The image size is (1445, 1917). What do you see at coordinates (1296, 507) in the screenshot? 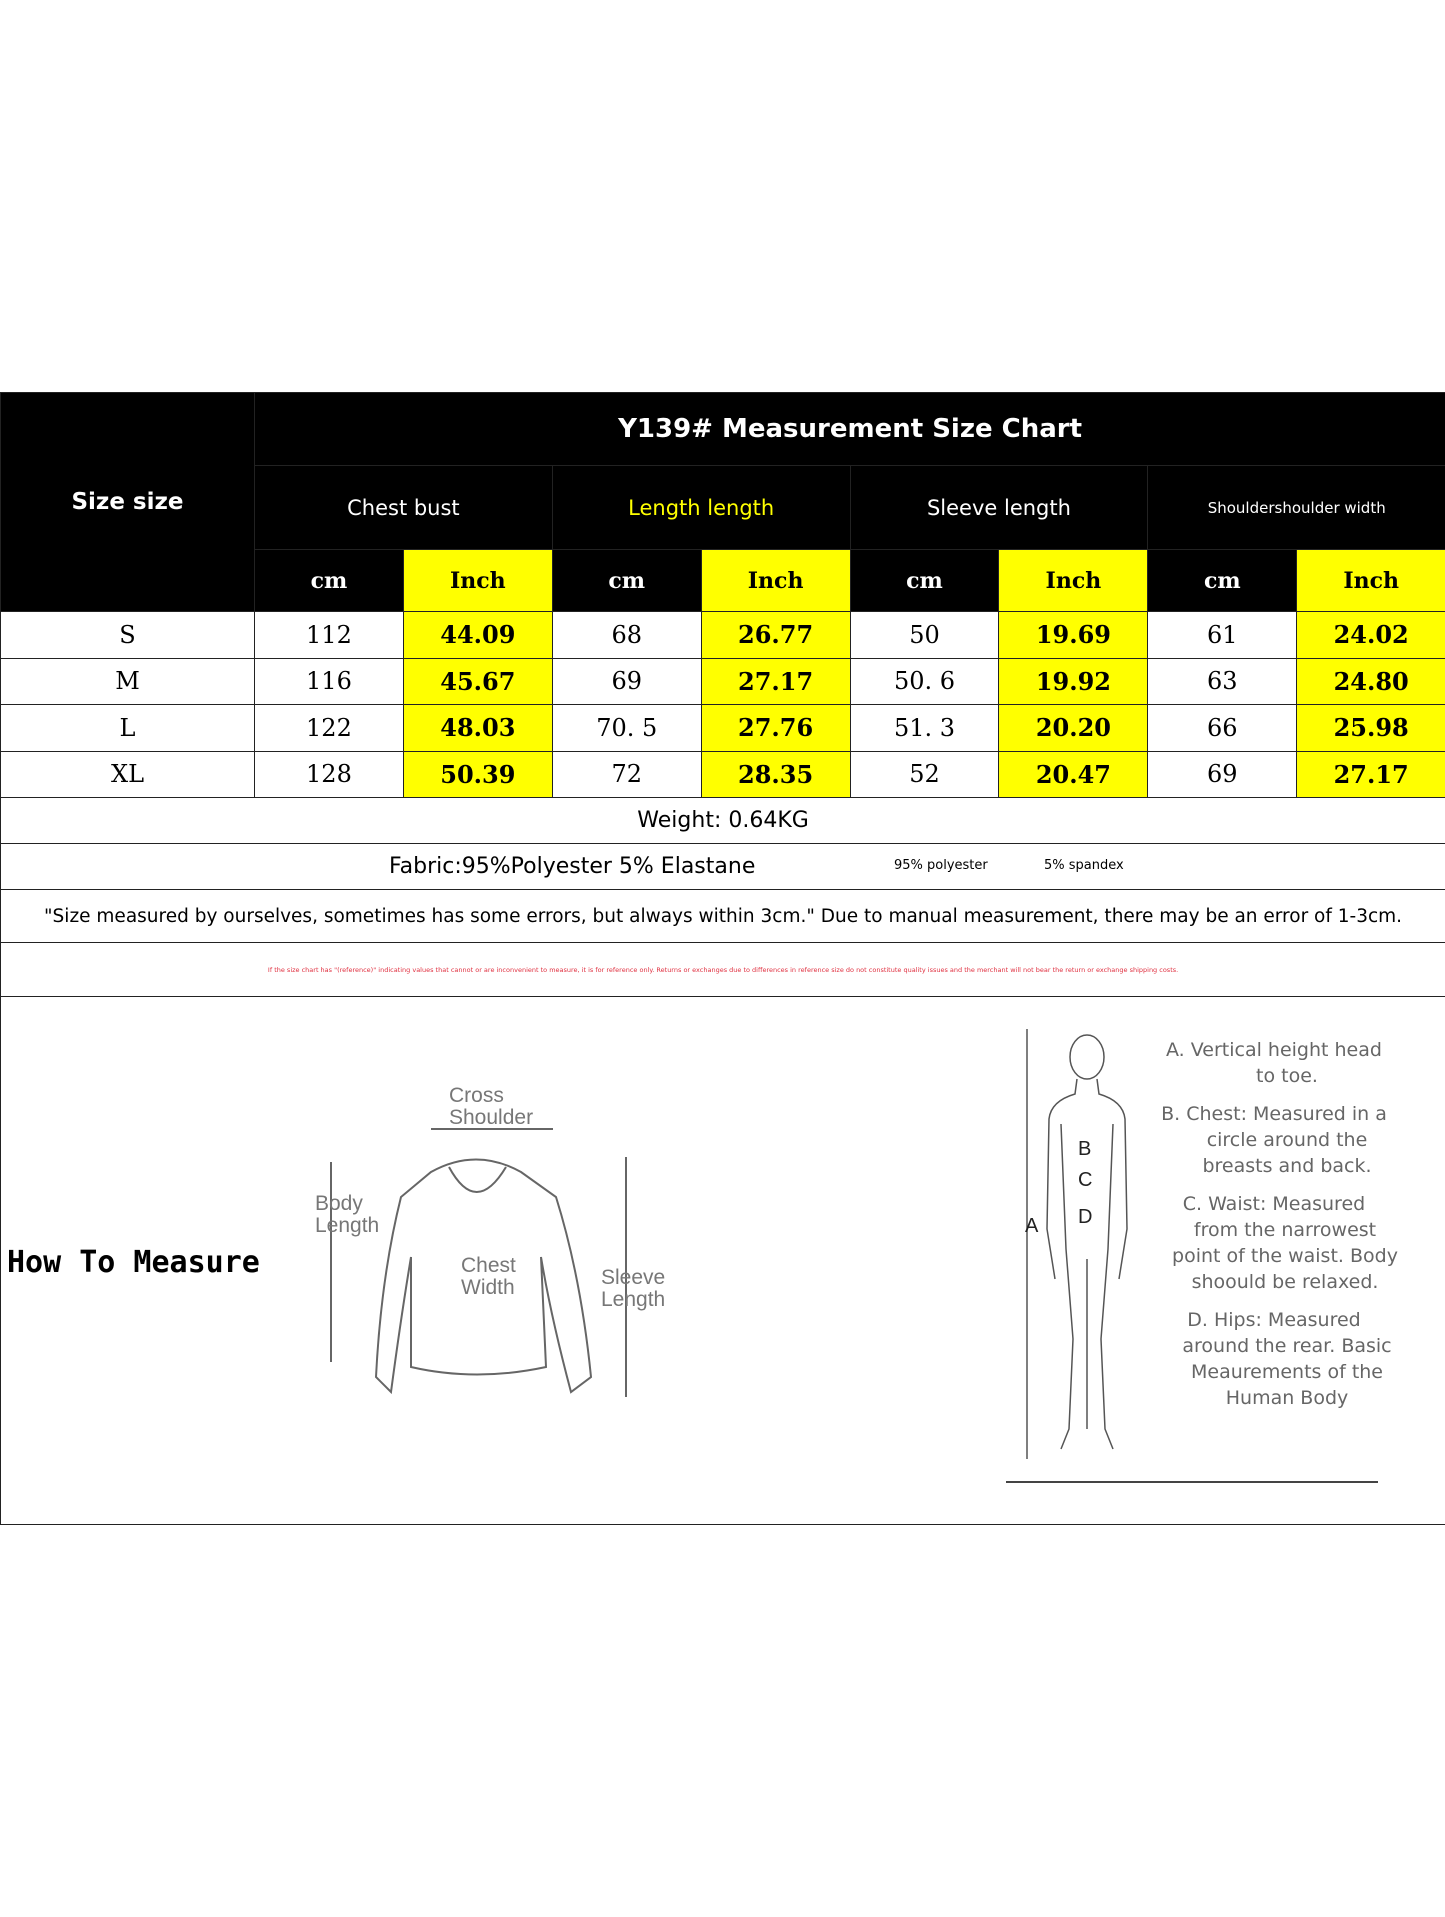
I see `group-shoulder: Shouldershoulder width` at bounding box center [1296, 507].